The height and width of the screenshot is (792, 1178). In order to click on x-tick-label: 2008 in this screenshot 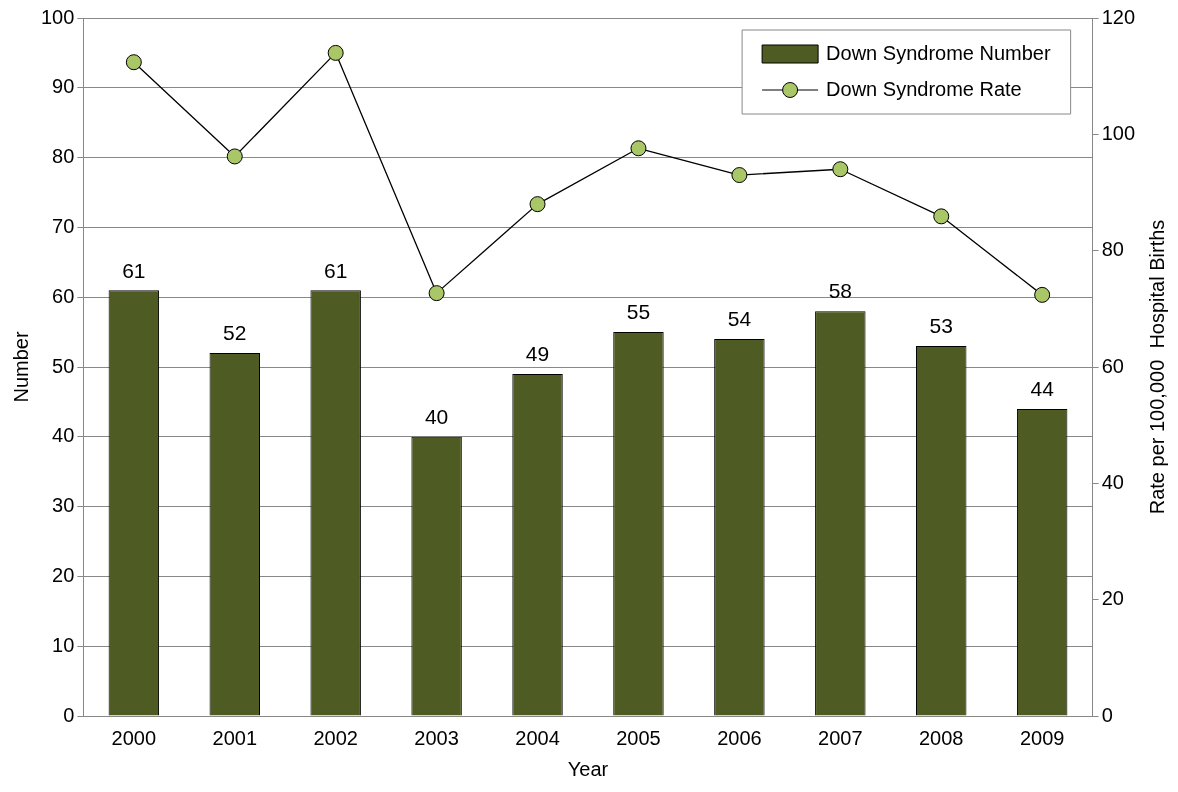, I will do `click(941, 737)`.